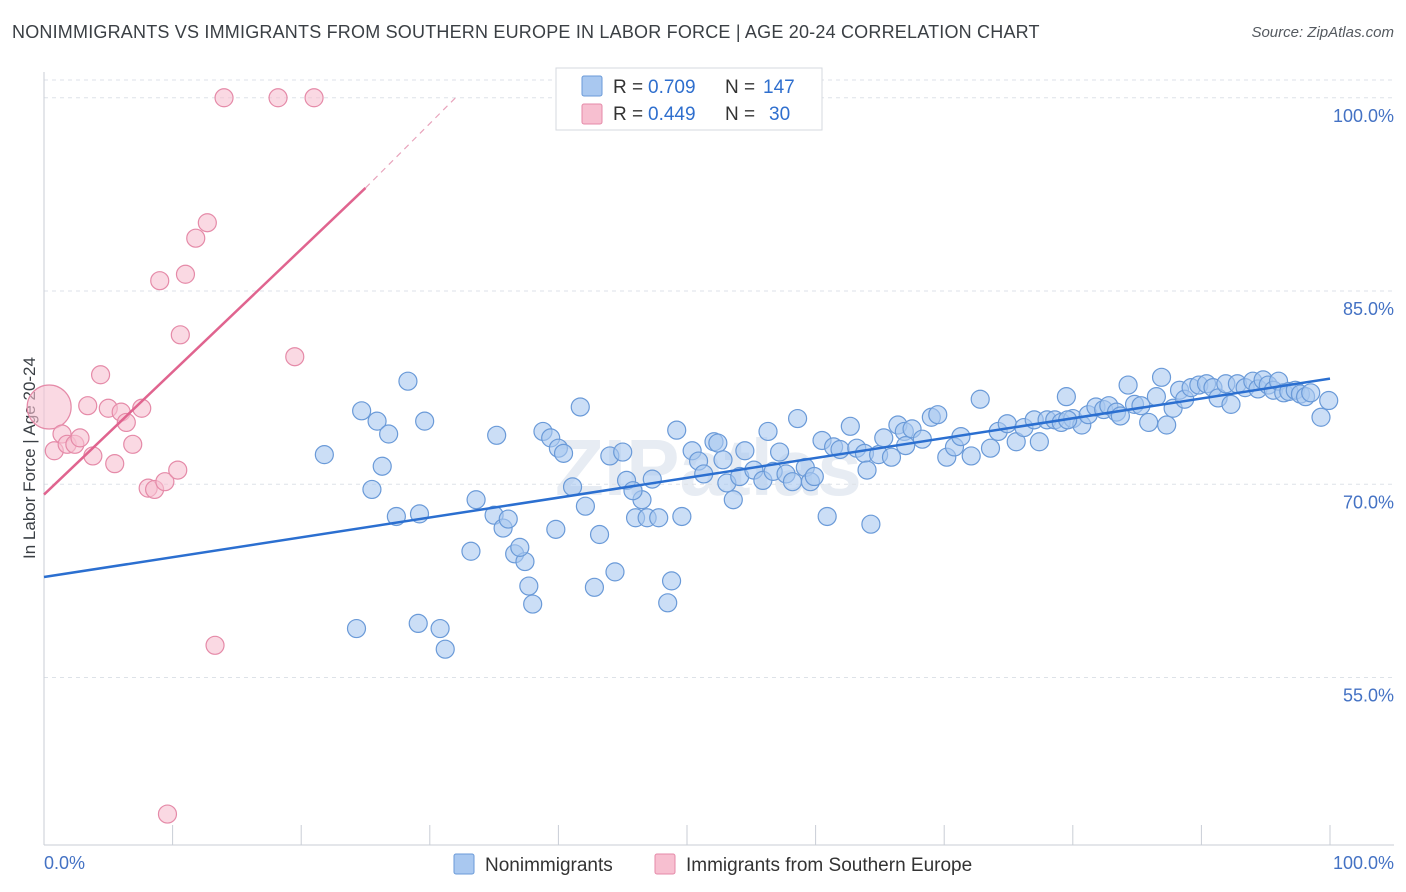 The height and width of the screenshot is (892, 1406). Describe the element at coordinates (672, 87) in the screenshot. I see `legend-r-value-1: 0.709` at that location.